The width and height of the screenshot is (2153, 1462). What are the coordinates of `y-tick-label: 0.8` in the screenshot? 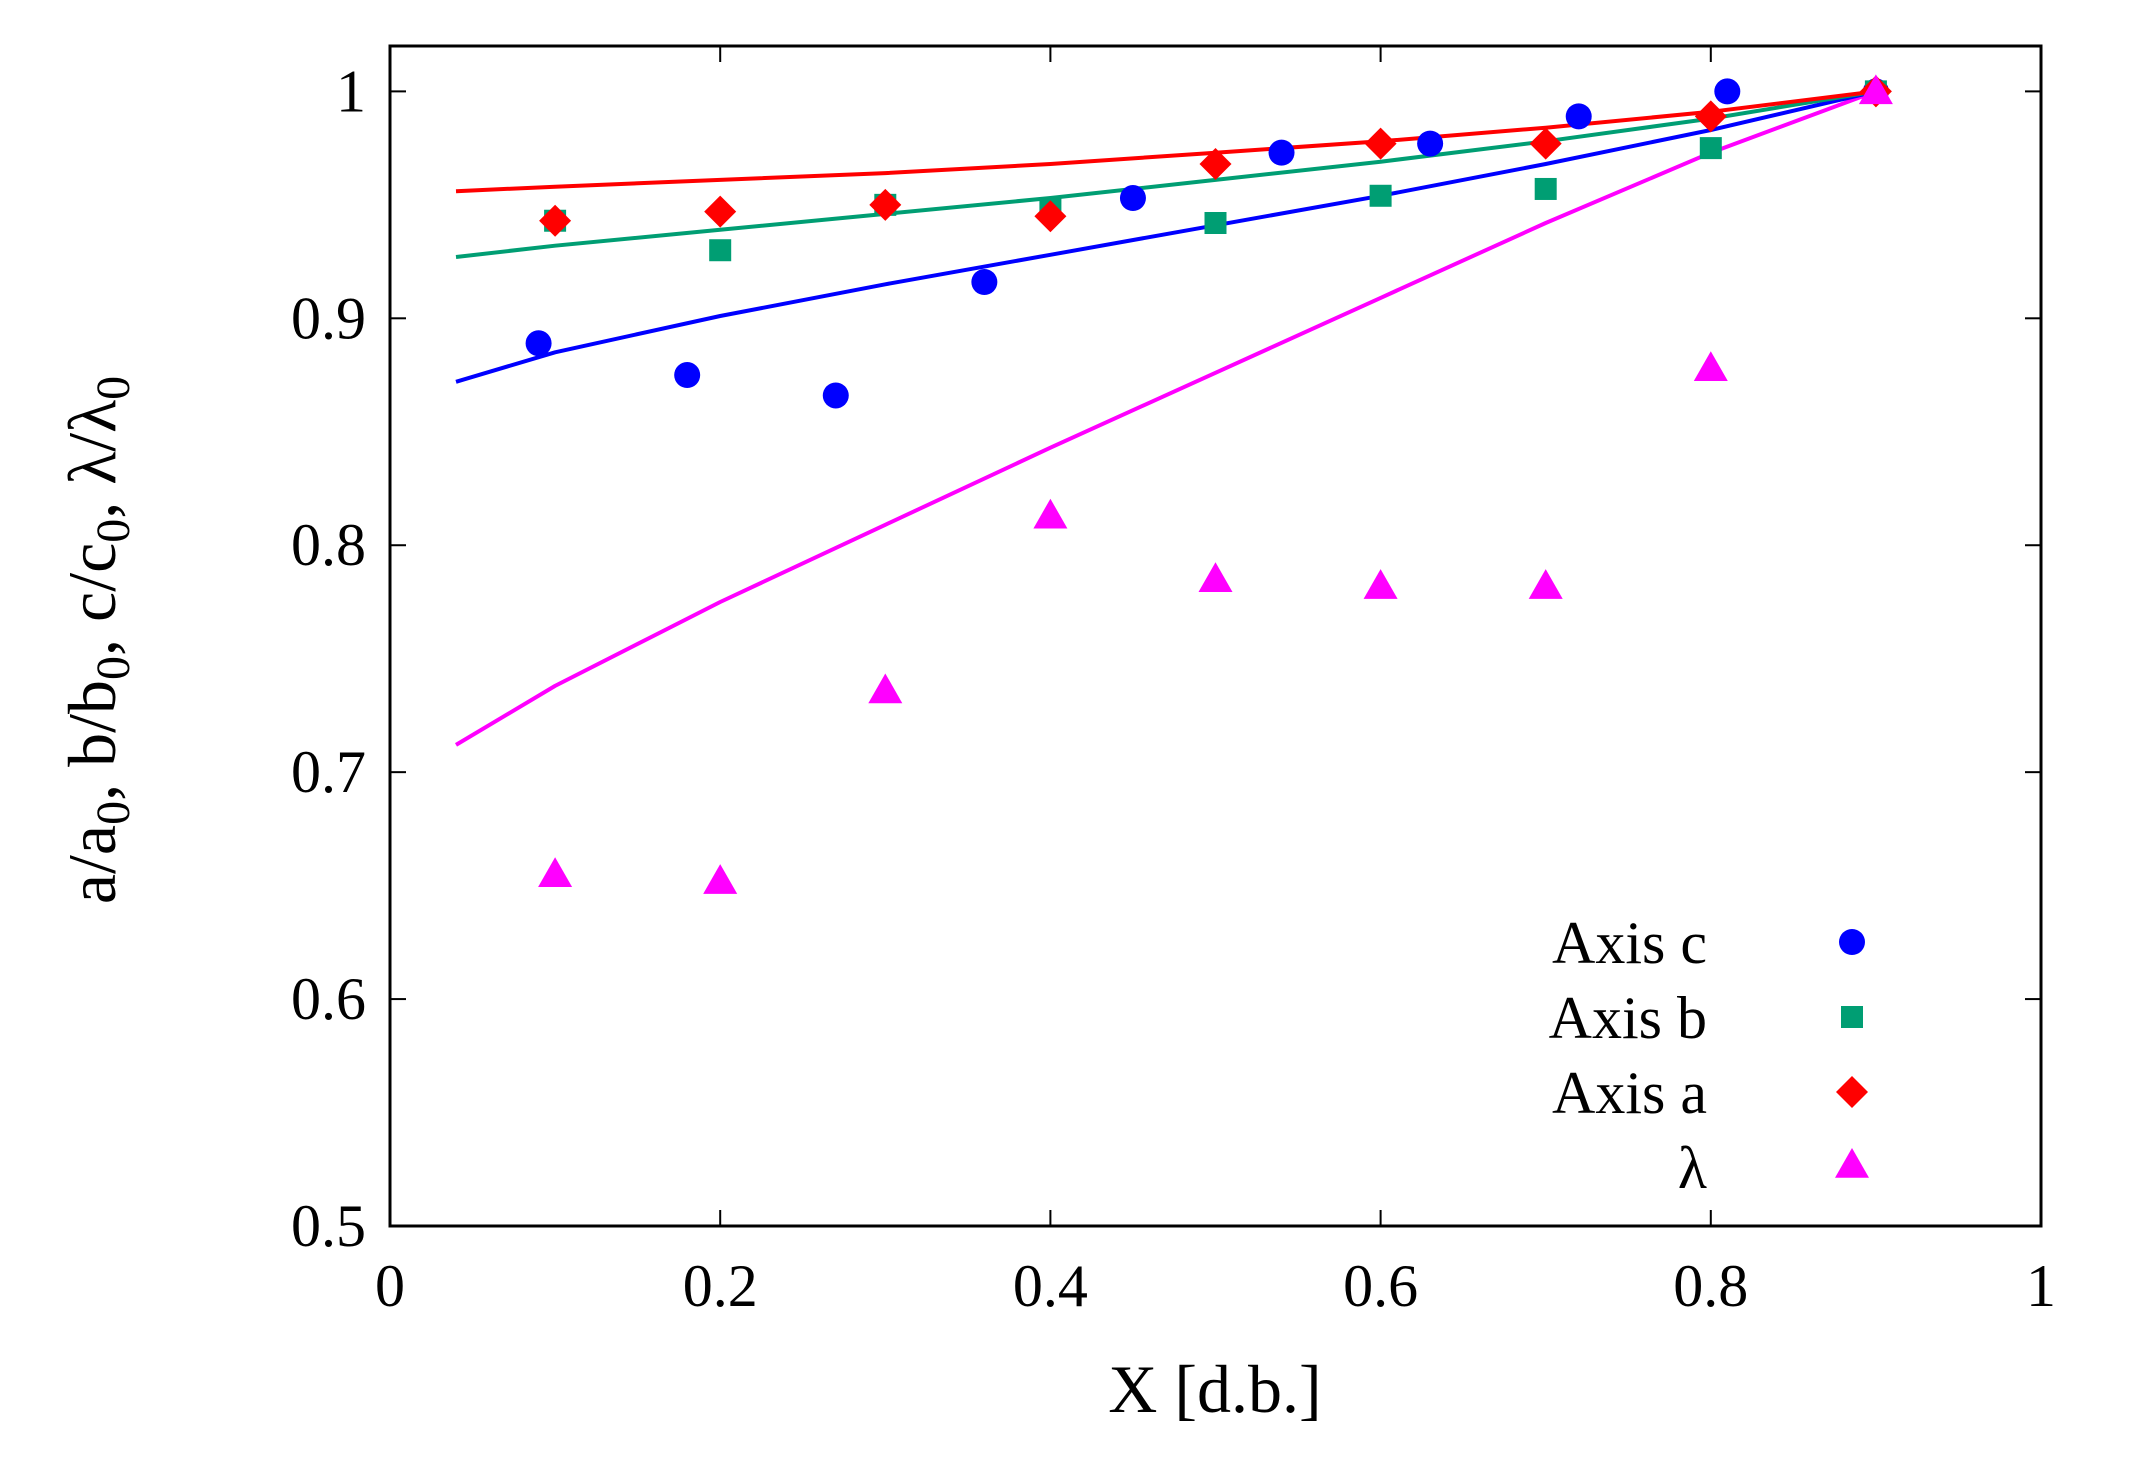 It's located at (328, 545).